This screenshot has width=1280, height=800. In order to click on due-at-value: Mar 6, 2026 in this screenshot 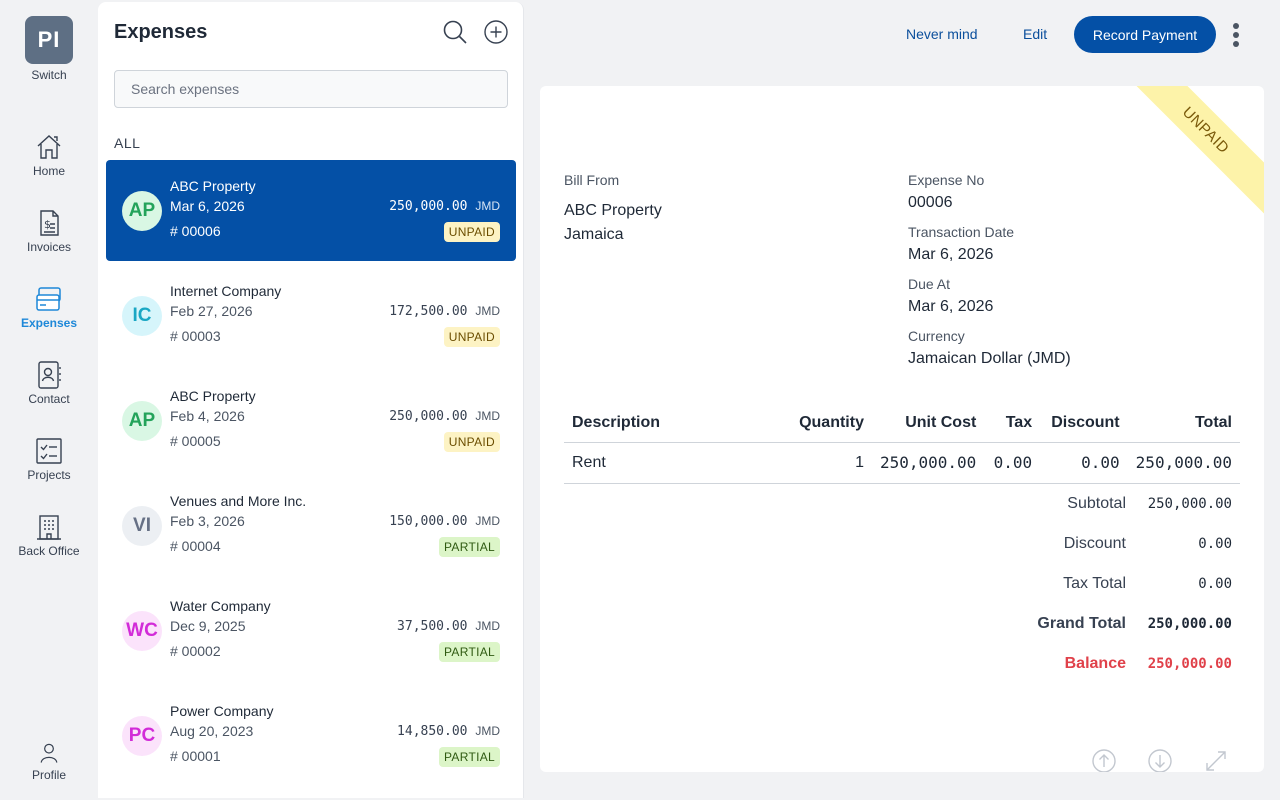, I will do `click(951, 306)`.